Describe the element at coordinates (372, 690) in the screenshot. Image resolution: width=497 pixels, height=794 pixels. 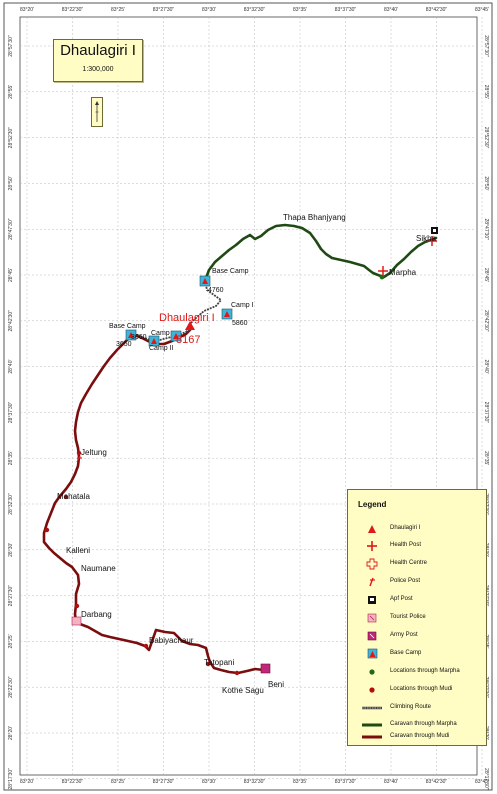
I see `red-dot-icon` at that location.